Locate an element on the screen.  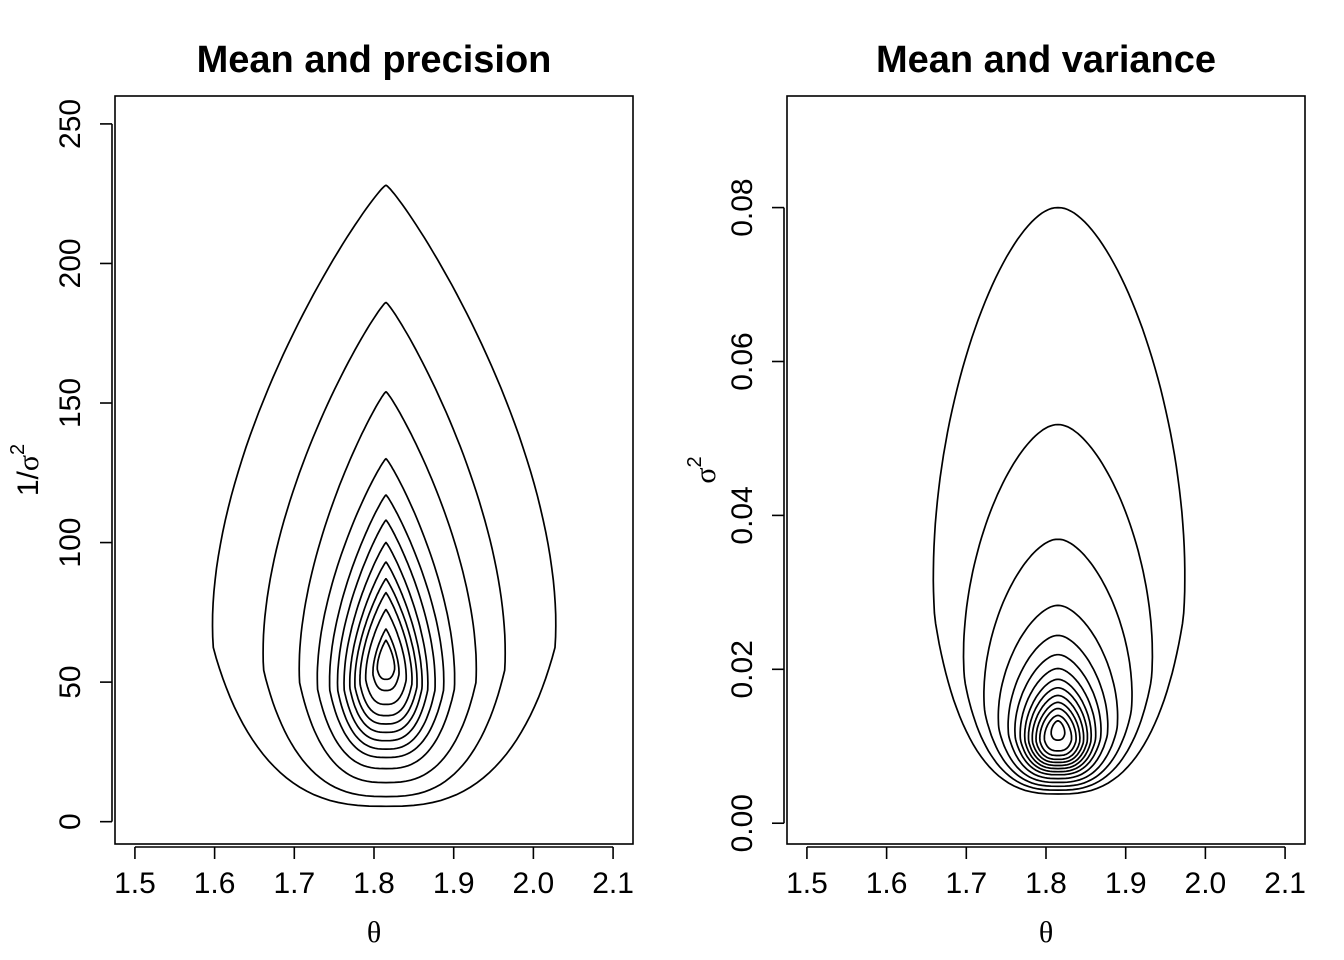
y-axis-label-prefix: 1/ is located at coordinates (28, 483).